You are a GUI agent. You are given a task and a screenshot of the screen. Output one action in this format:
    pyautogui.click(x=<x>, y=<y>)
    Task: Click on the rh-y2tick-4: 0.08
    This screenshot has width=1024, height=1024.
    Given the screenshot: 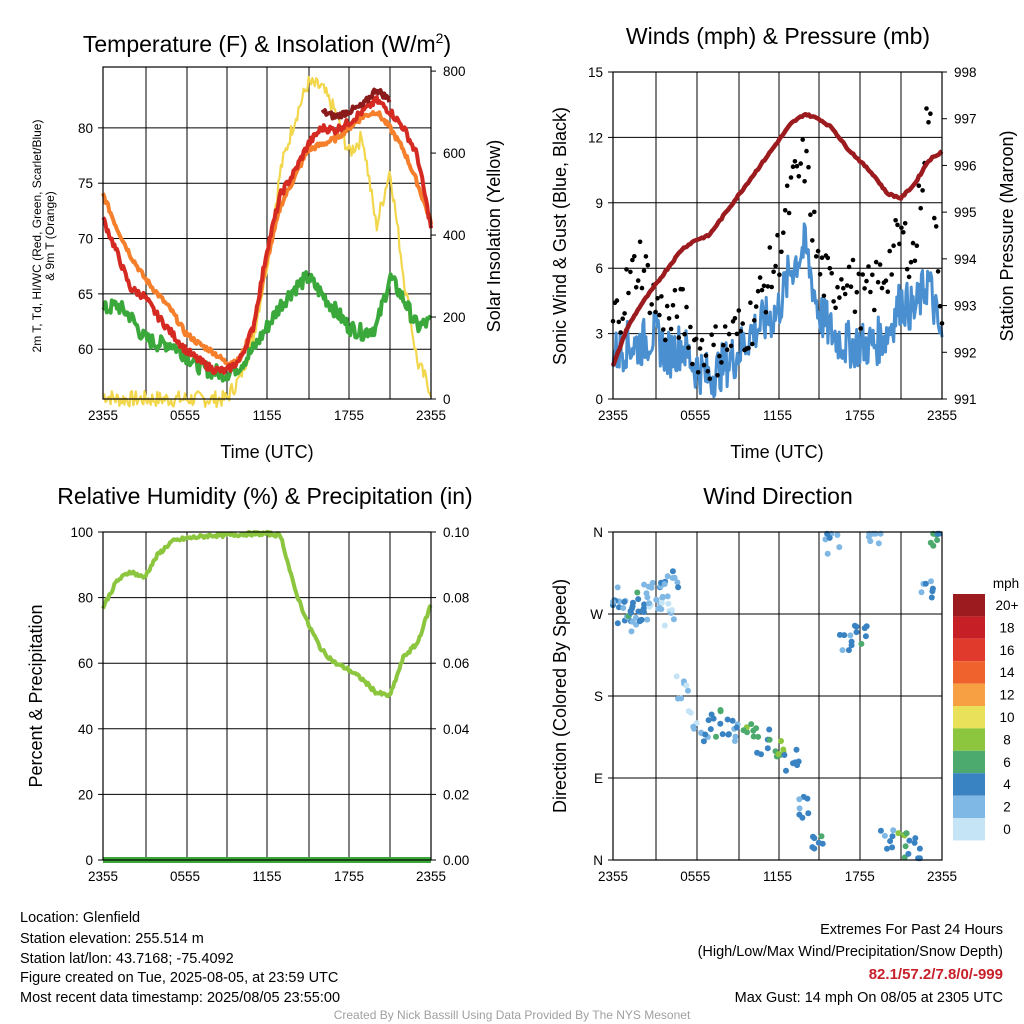 What is the action you would take?
    pyautogui.click(x=456, y=598)
    